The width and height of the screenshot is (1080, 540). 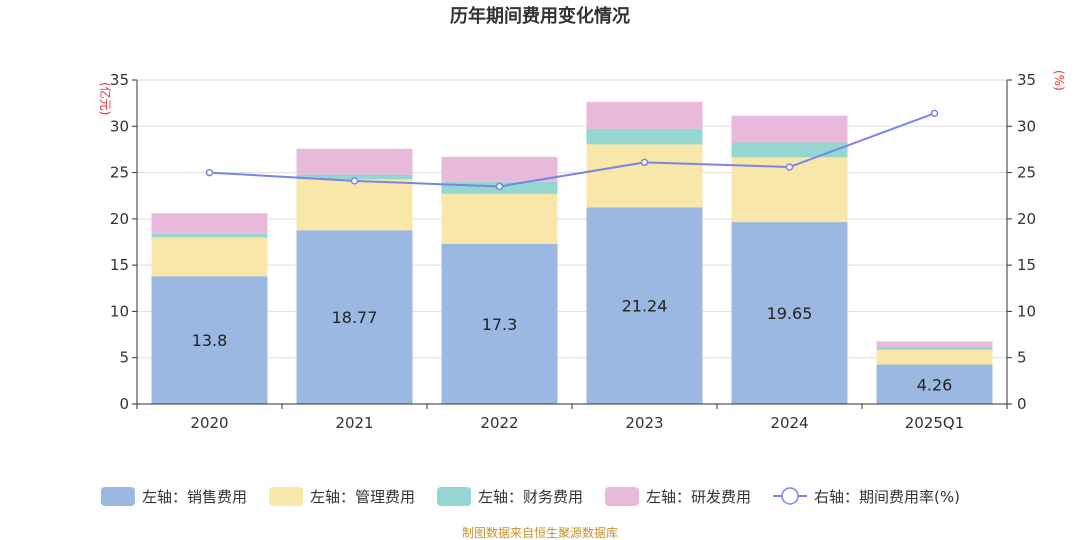 I want to click on x-tick-label-2023: 2023, so click(x=644, y=423).